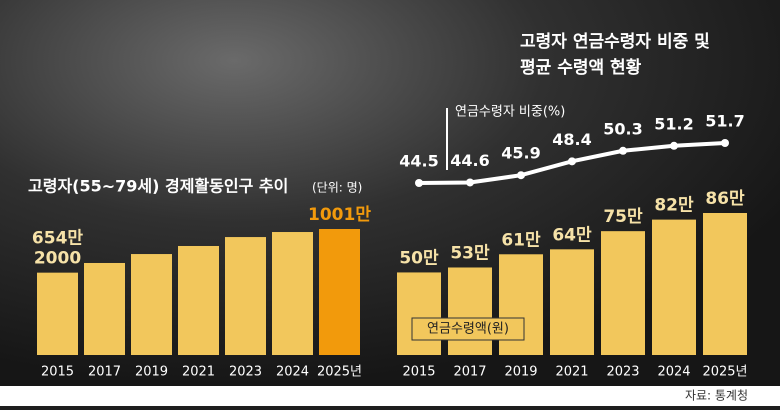 Image resolution: width=780 pixels, height=410 pixels. Describe the element at coordinates (390, 396) in the screenshot. I see `footer-band` at that location.